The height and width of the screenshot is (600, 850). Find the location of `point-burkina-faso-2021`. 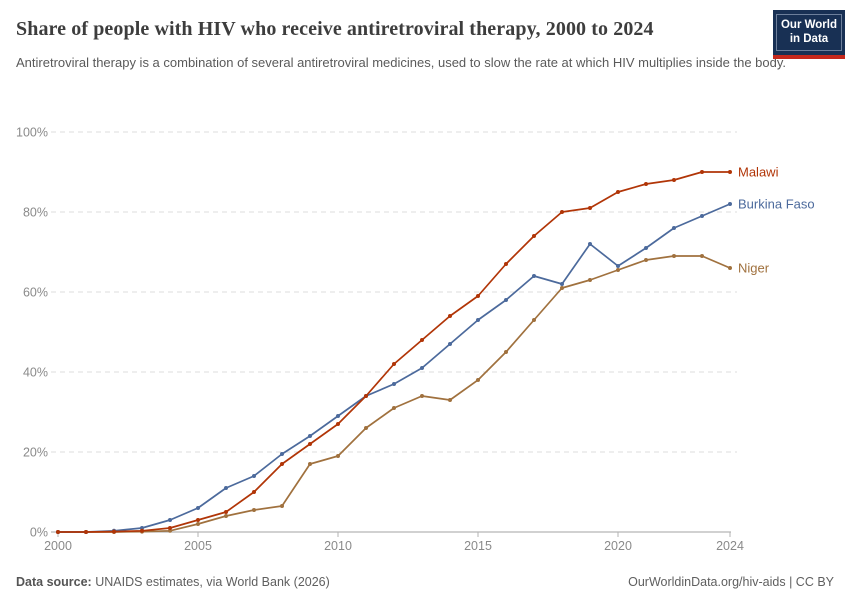

point-burkina-faso-2021 is located at coordinates (646, 248).